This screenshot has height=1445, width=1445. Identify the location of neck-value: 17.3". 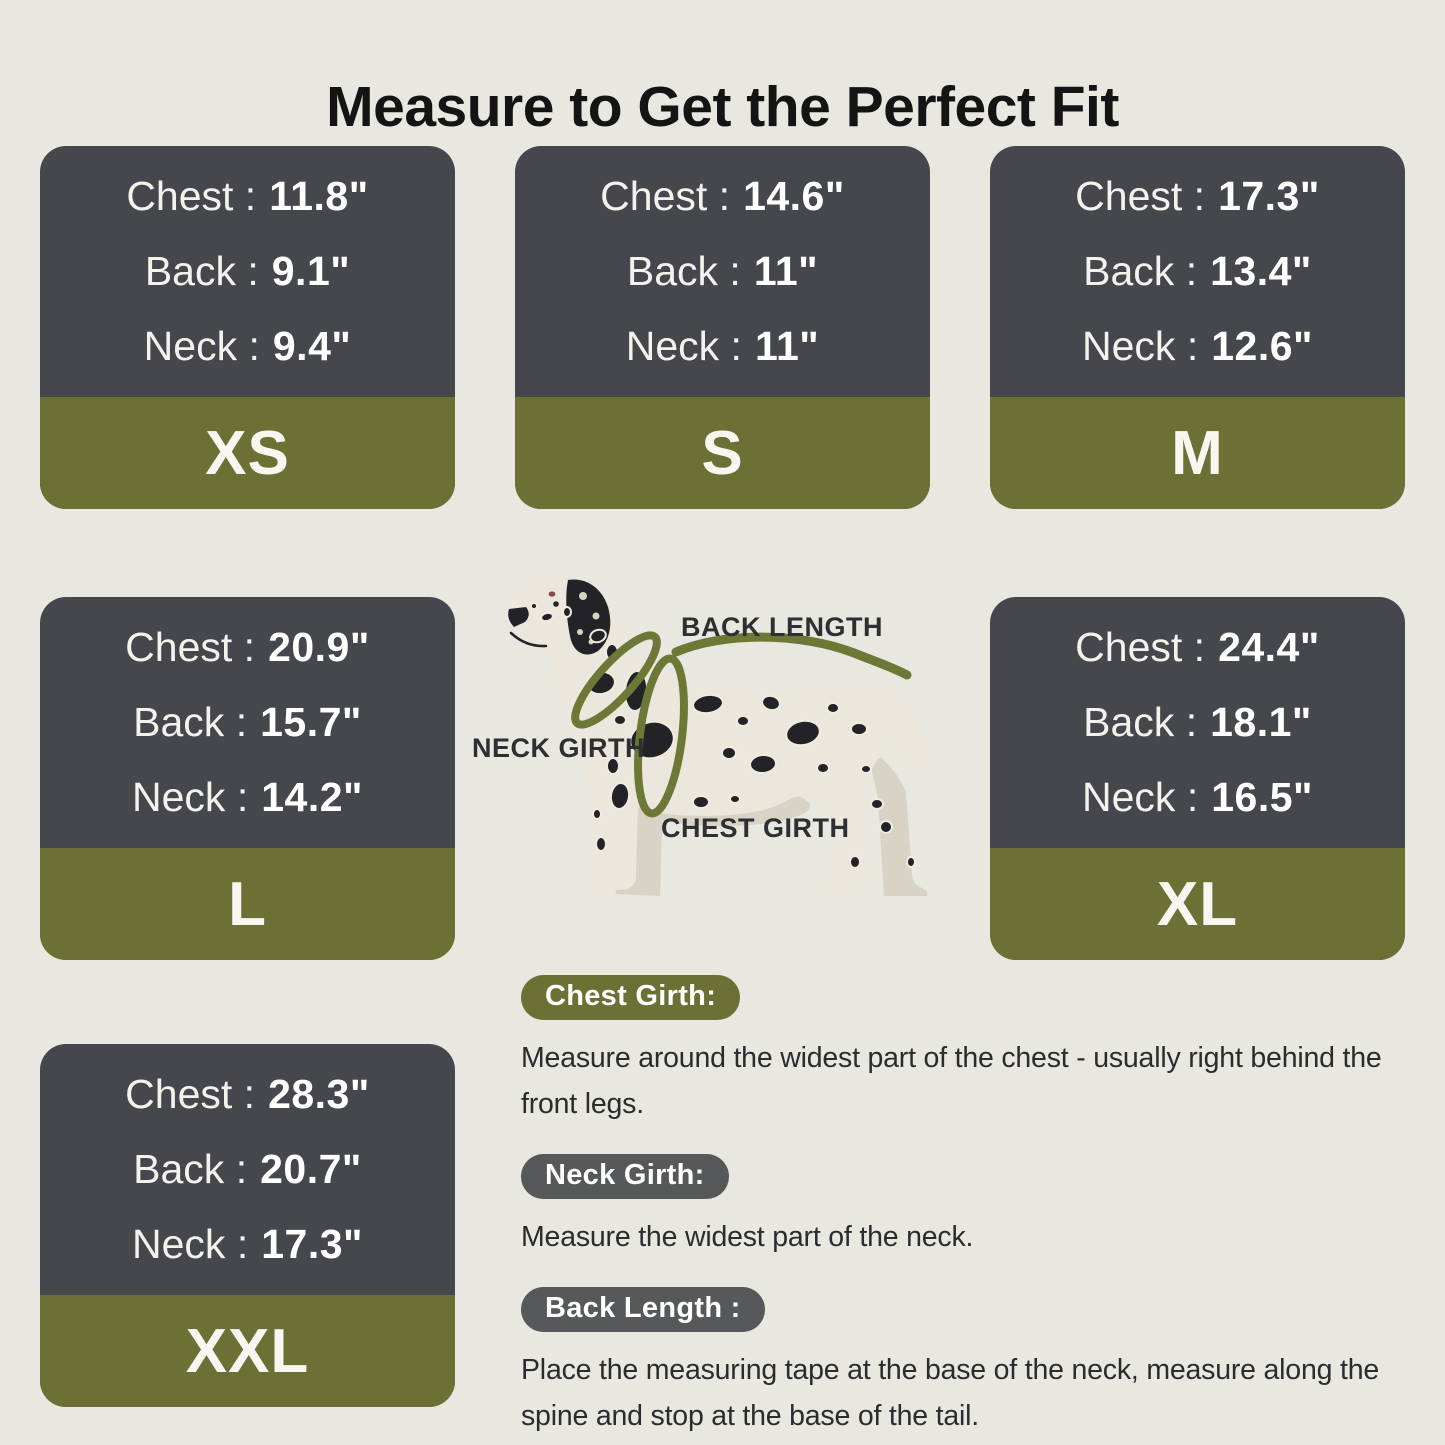
(312, 1244).